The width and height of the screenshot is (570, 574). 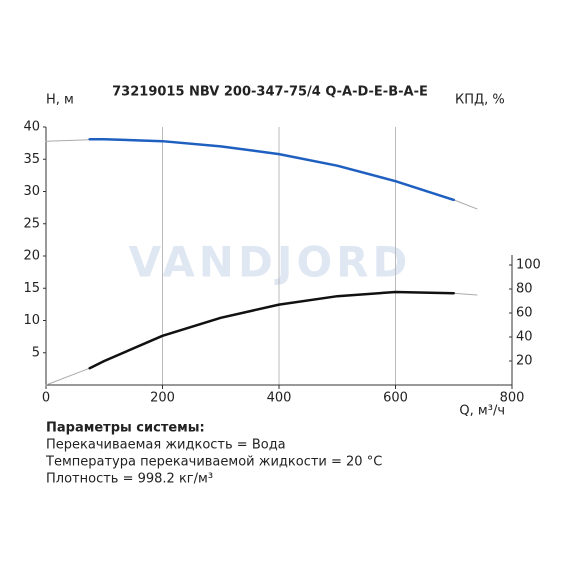 I want to click on y2-axis-label: КПД, %, so click(x=480, y=100).